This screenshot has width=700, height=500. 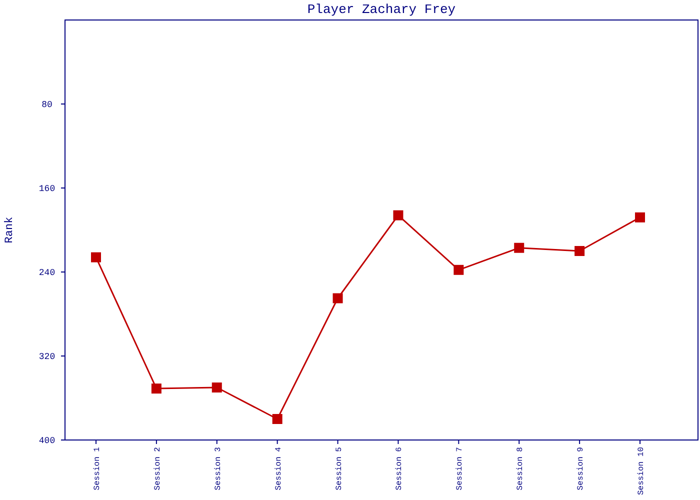 I want to click on x-tick-label: Session 8, so click(x=521, y=468).